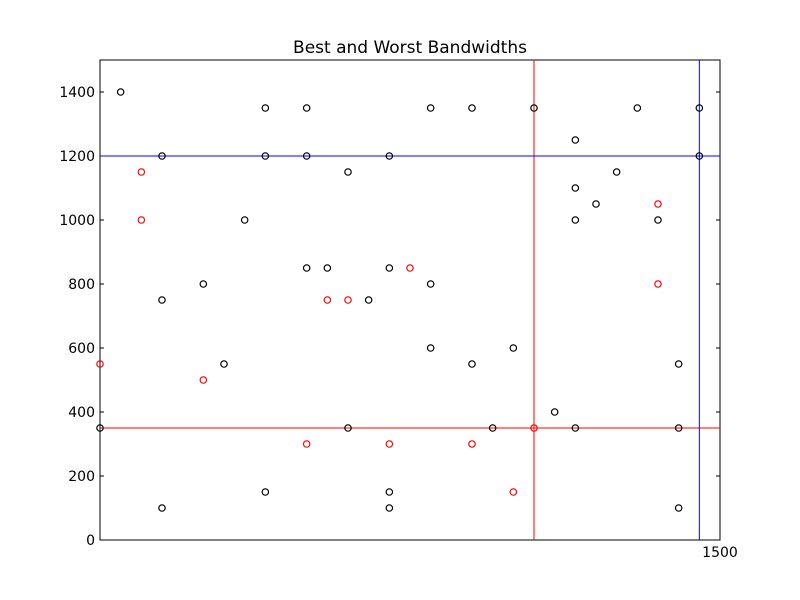 This screenshot has height=600, width=800. Describe the element at coordinates (81, 349) in the screenshot. I see `y-tick-label: 600` at that location.